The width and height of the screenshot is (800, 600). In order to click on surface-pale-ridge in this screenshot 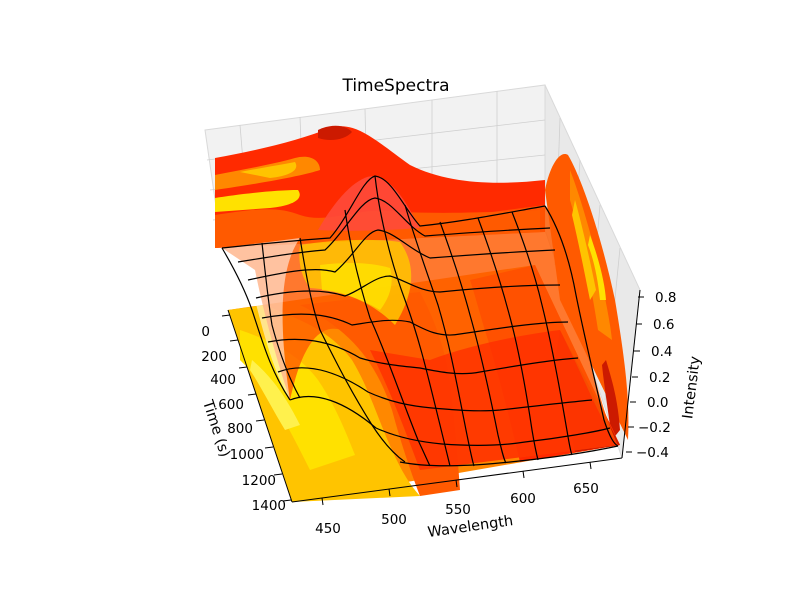, I will do `click(356, 286)`.